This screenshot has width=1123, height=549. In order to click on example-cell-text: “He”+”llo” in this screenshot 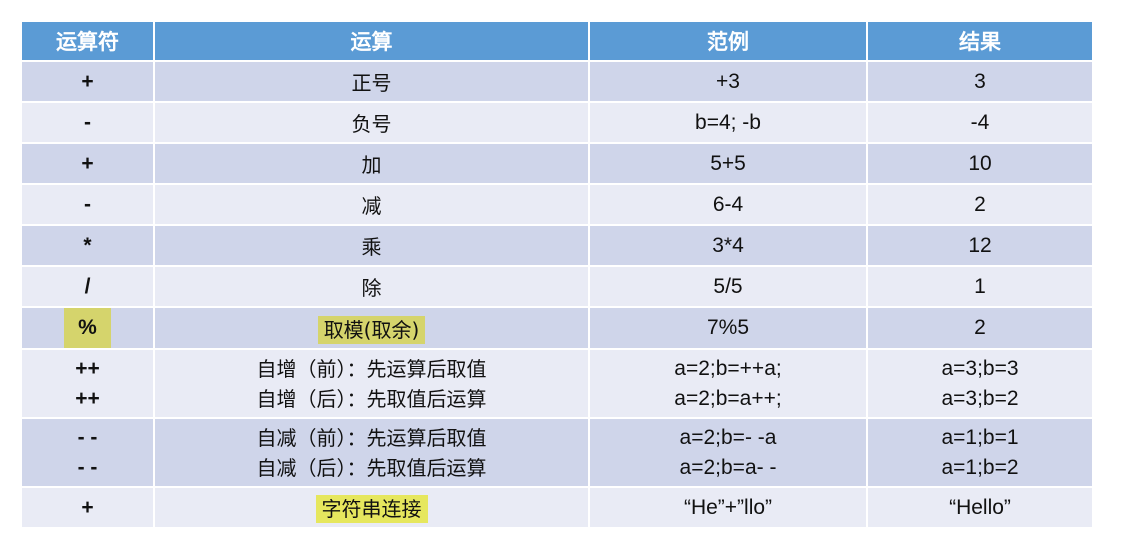, I will do `click(728, 507)`.